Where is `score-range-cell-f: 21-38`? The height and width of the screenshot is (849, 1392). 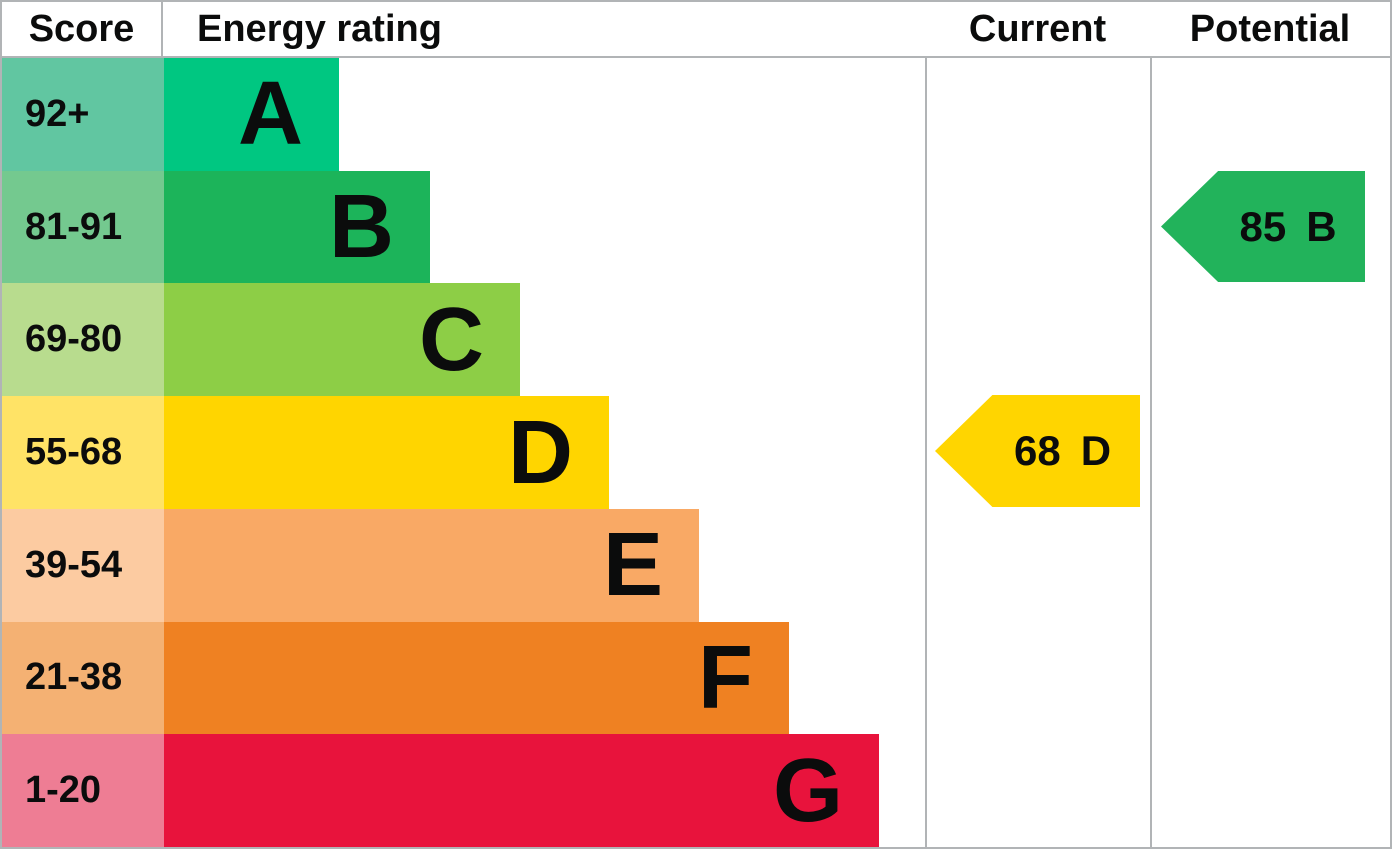 score-range-cell-f: 21-38 is located at coordinates (83, 678).